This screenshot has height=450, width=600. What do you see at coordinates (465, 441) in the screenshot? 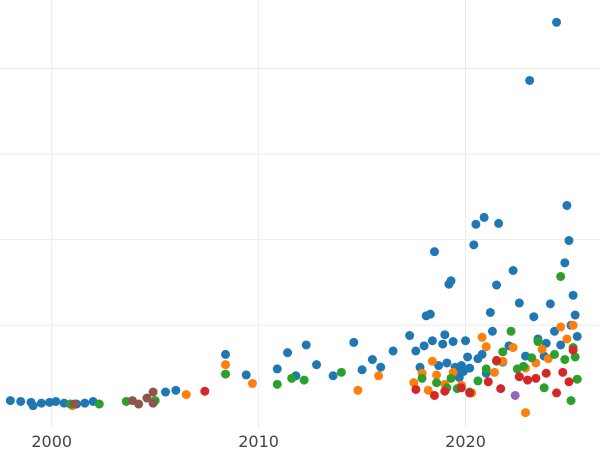
I see `x-tick-label: 2020` at bounding box center [465, 441].